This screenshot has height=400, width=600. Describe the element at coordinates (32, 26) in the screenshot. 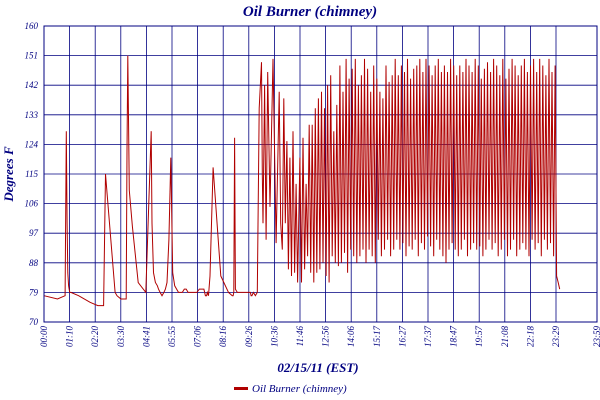

I see `y-tick-label: 160` at that location.